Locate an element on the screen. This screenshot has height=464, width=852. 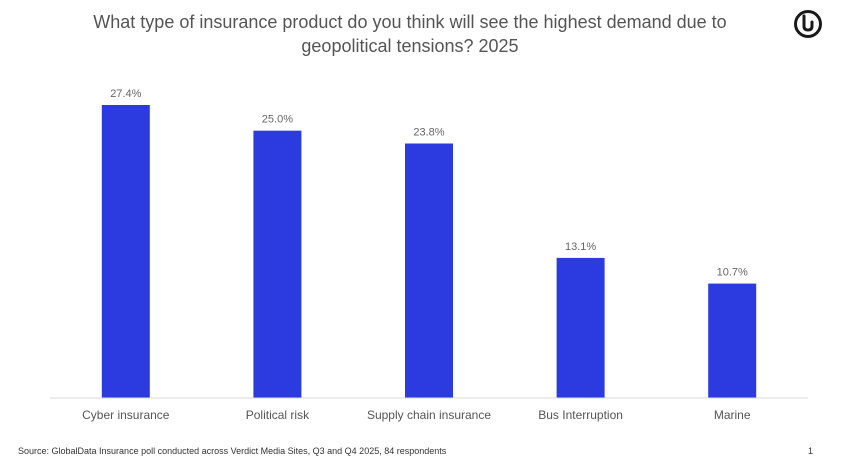
data-label-5: 10.7% is located at coordinates (732, 273).